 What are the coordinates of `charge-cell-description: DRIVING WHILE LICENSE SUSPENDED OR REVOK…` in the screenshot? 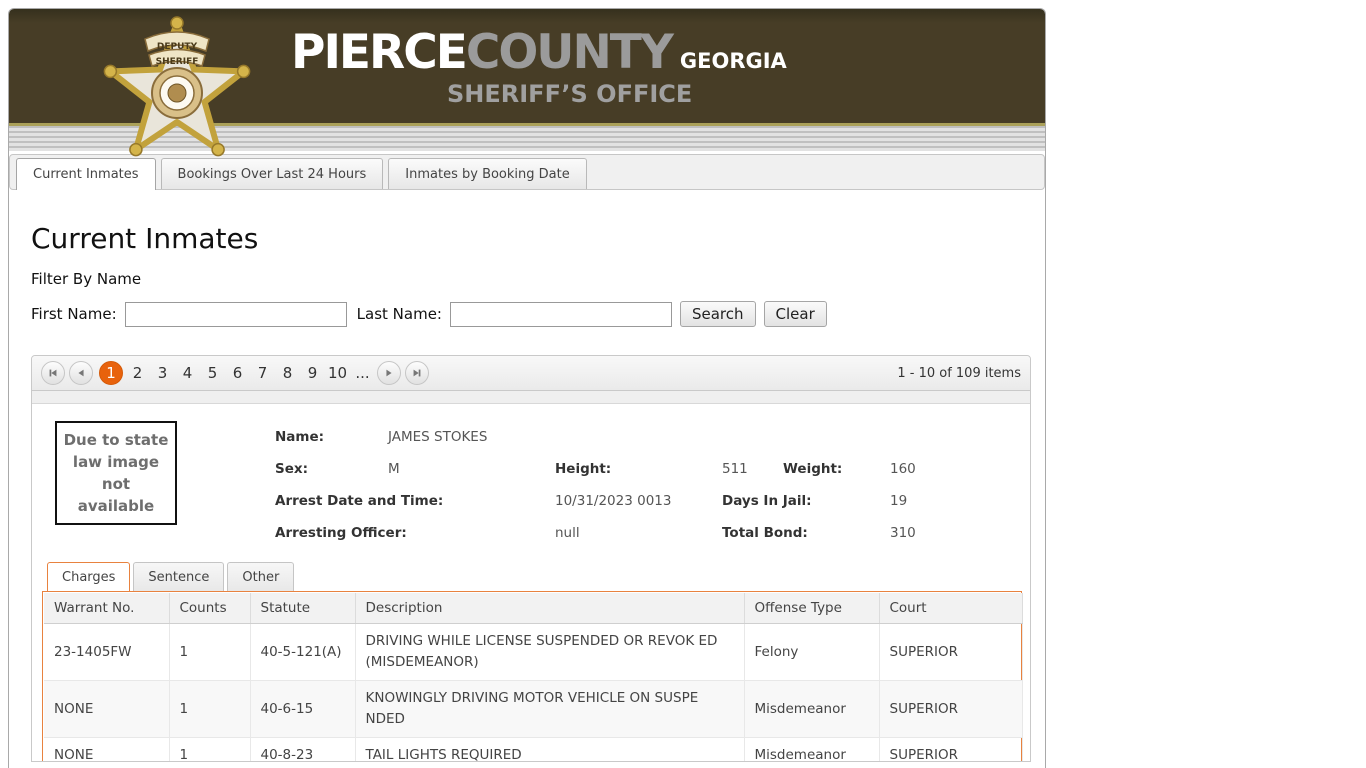 It's located at (550, 652).